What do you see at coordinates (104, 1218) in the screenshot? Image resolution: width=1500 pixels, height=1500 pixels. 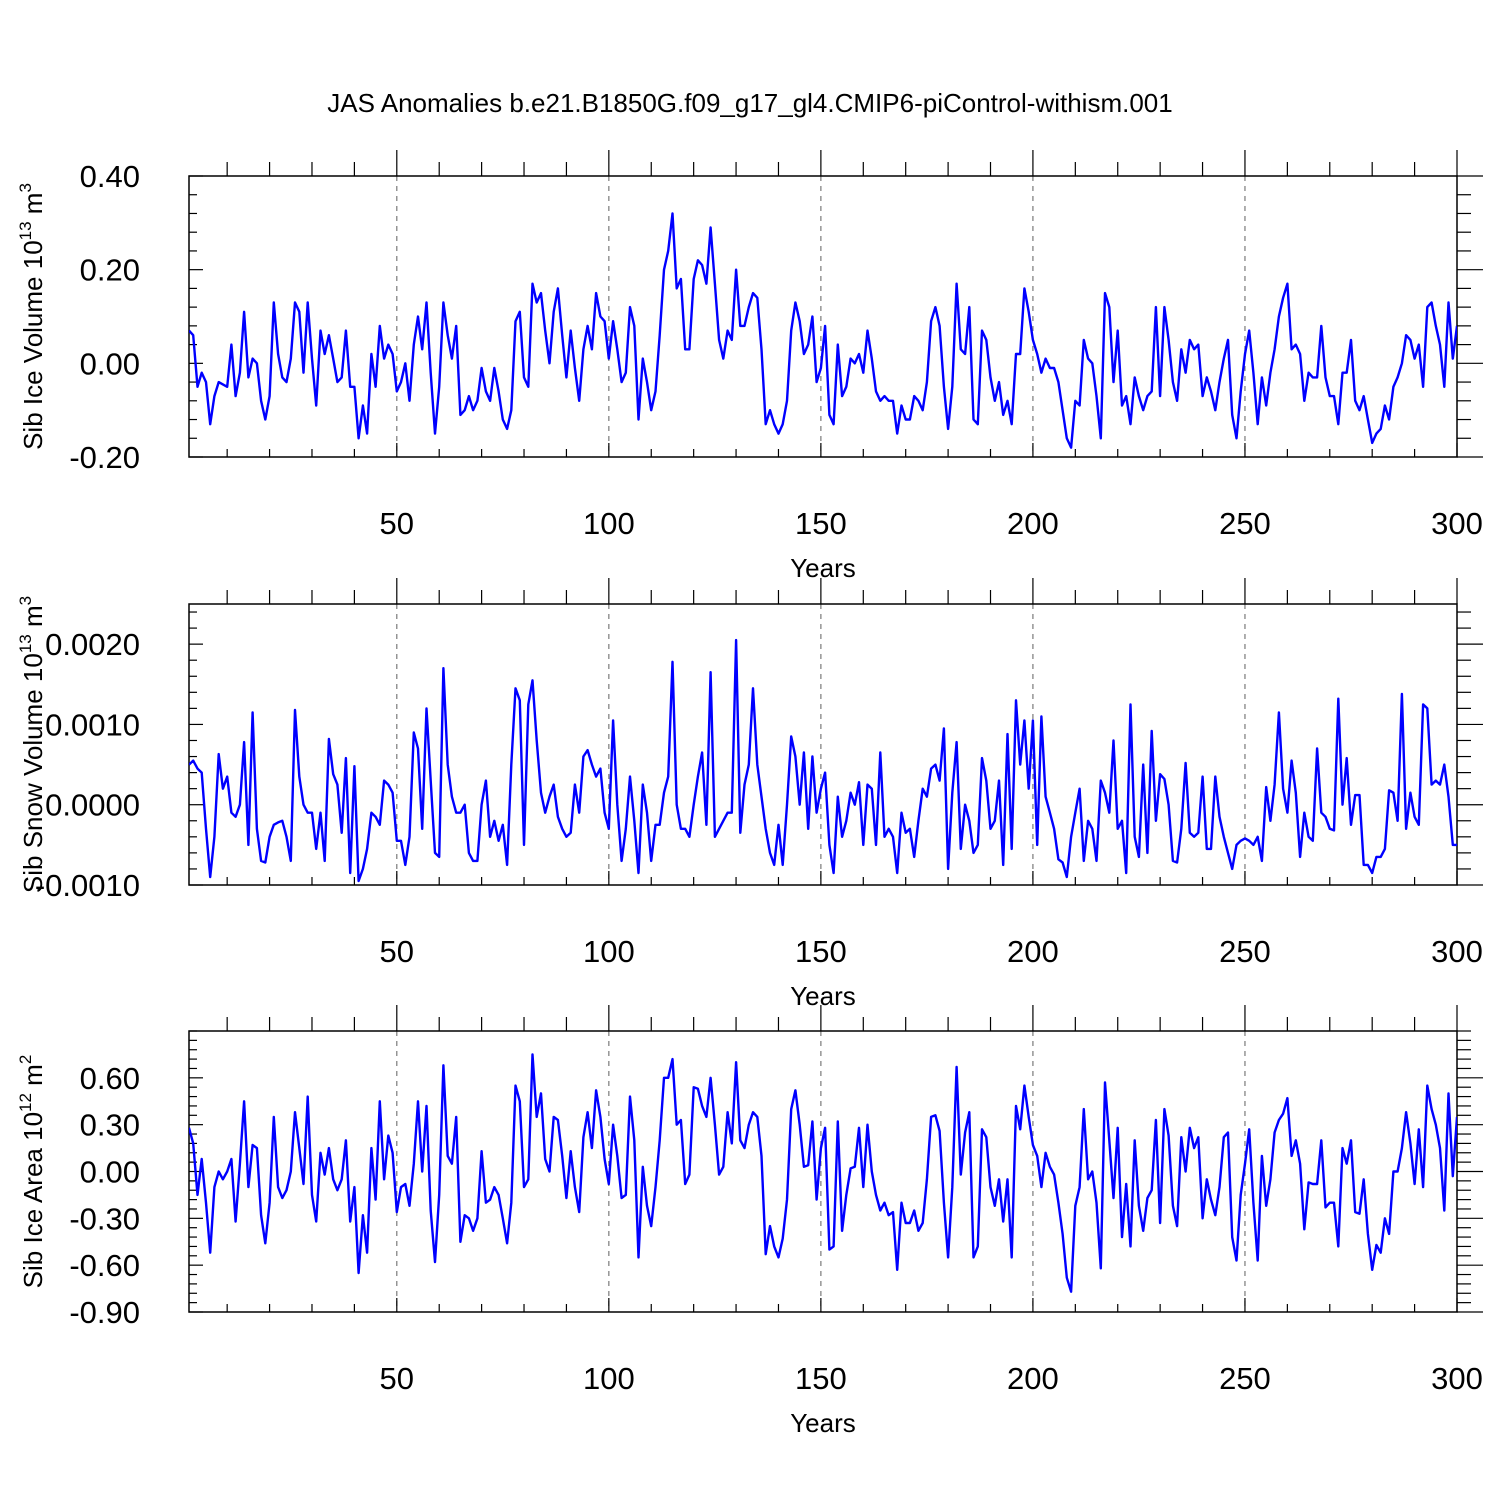 I see `y-tick-label: -0.30` at bounding box center [104, 1218].